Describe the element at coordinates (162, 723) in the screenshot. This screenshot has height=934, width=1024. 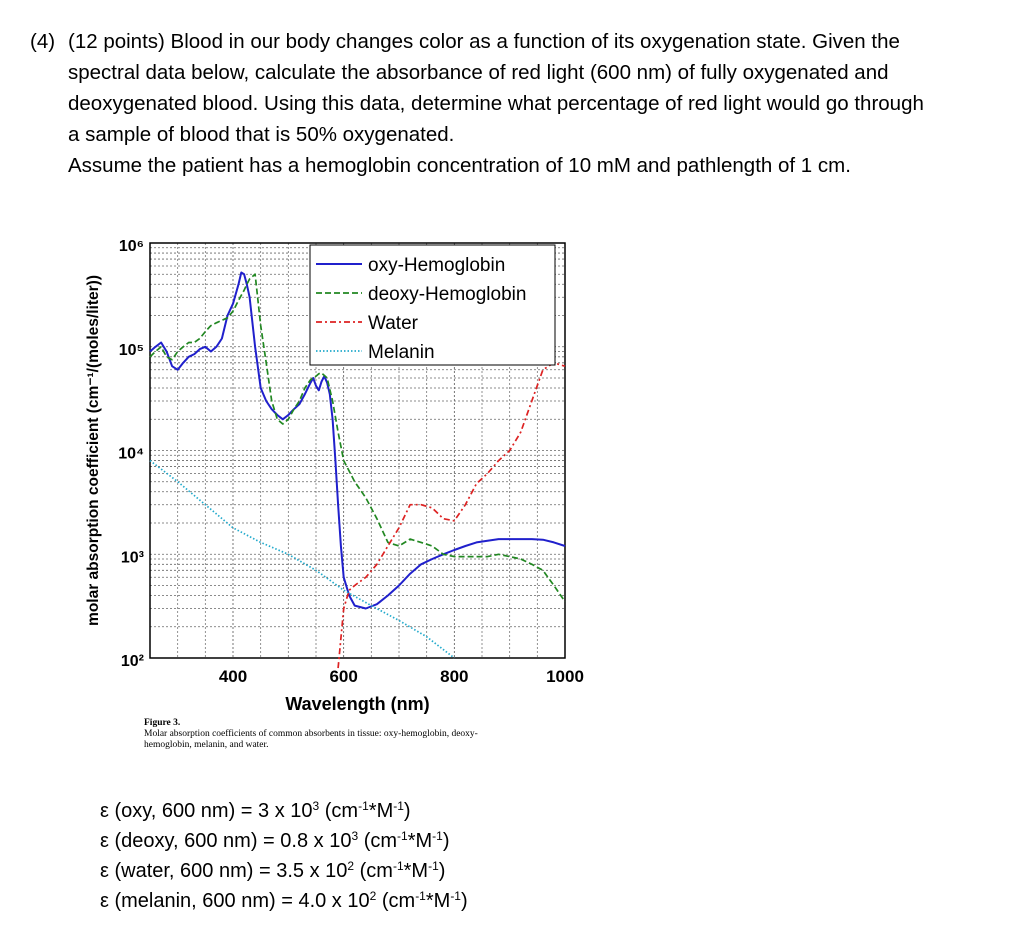
I see `figure-title: Figure 3.` at that location.